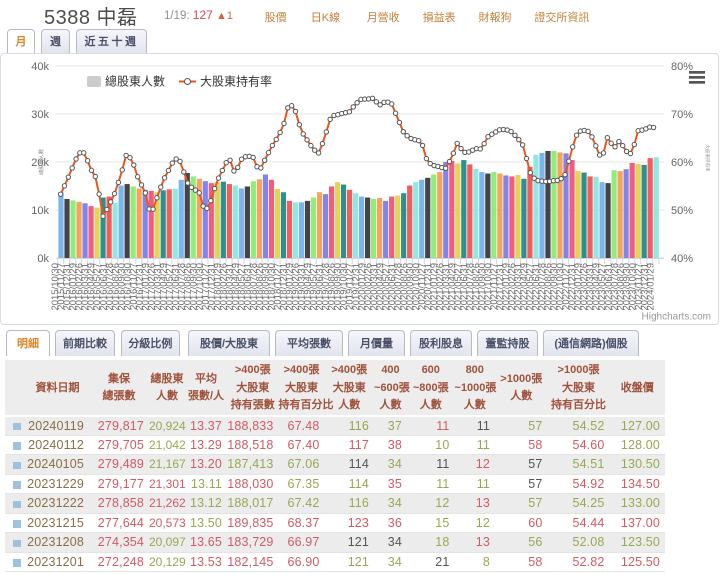 This screenshot has width=720, height=574. Describe the element at coordinates (248, 287) in the screenshot. I see `svg-text: 2018/06/31` at that location.